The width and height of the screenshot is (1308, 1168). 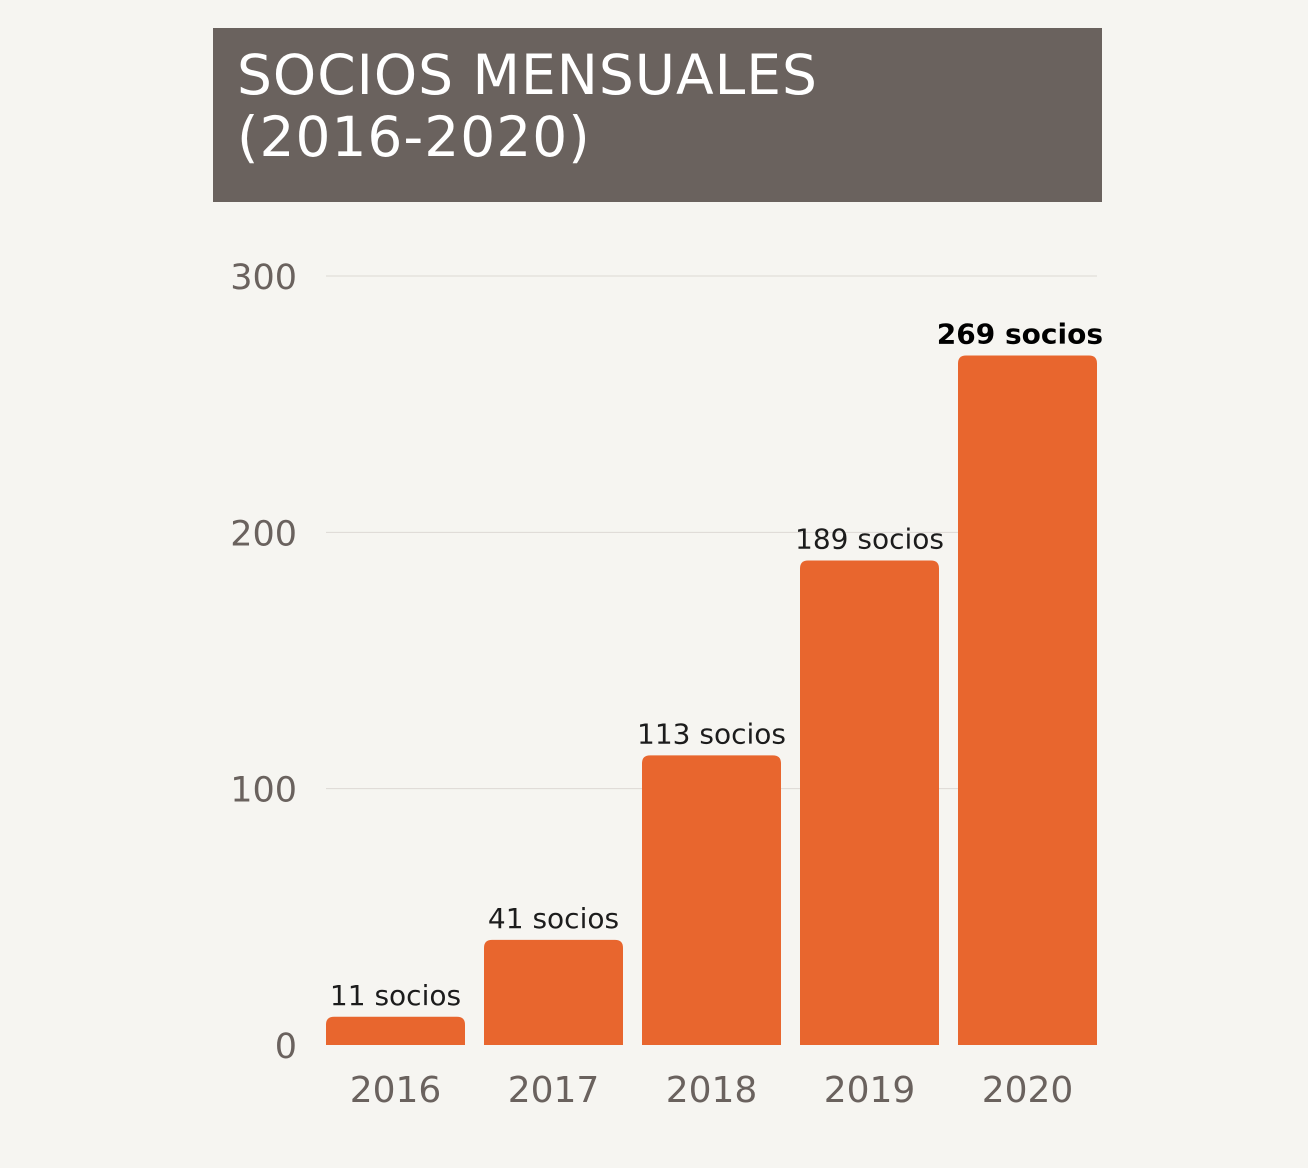 What do you see at coordinates (395, 1030) in the screenshot?
I see `bar-2016` at bounding box center [395, 1030].